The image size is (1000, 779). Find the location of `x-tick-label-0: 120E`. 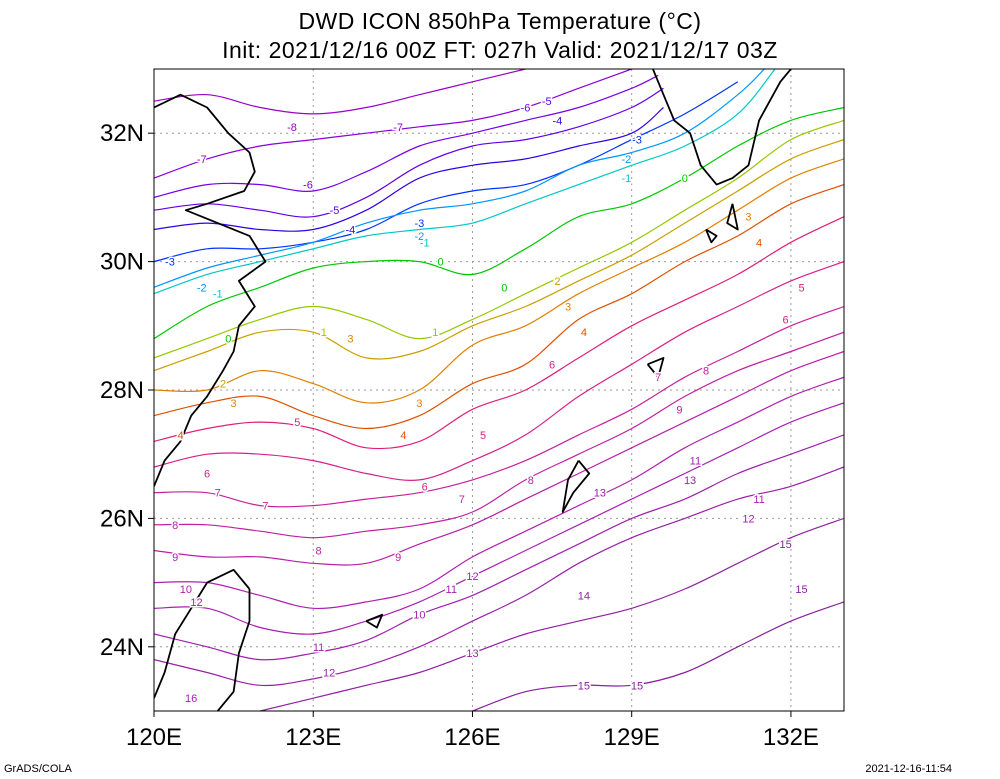

x-tick-label-0: 120E is located at coordinates (154, 737).